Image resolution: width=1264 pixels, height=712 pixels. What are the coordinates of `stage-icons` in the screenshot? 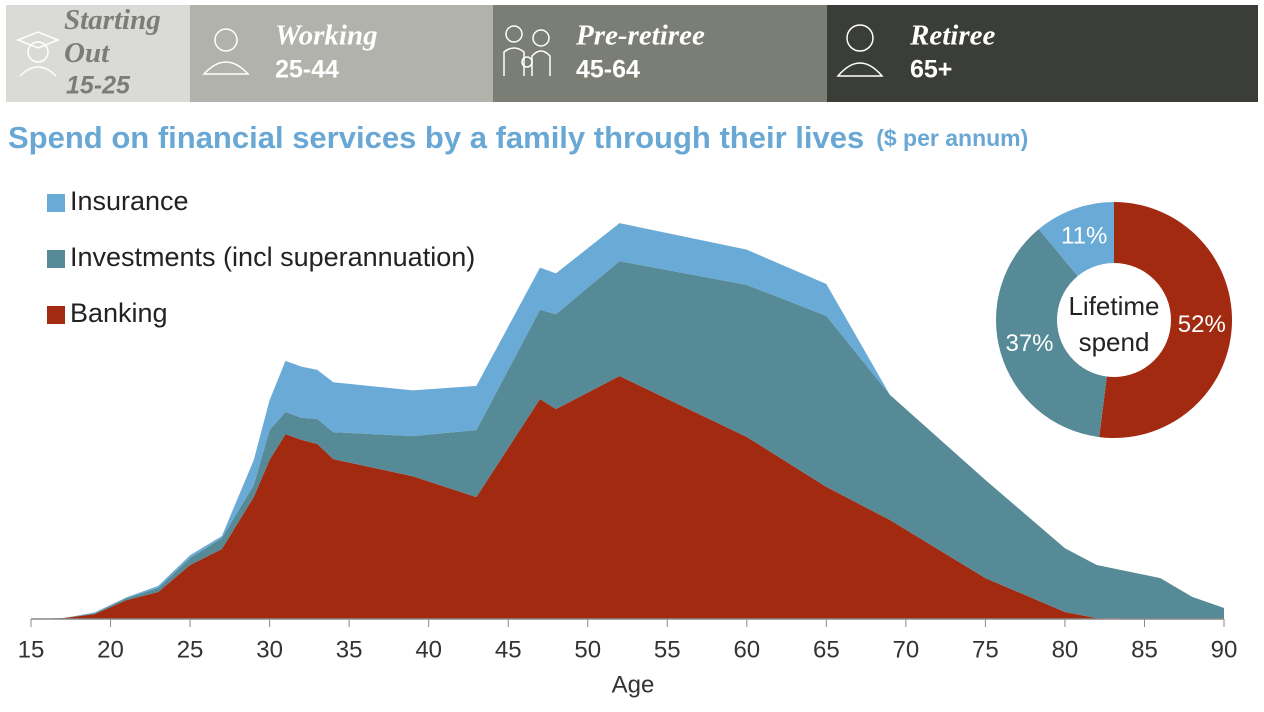 It's located at (449, 50).